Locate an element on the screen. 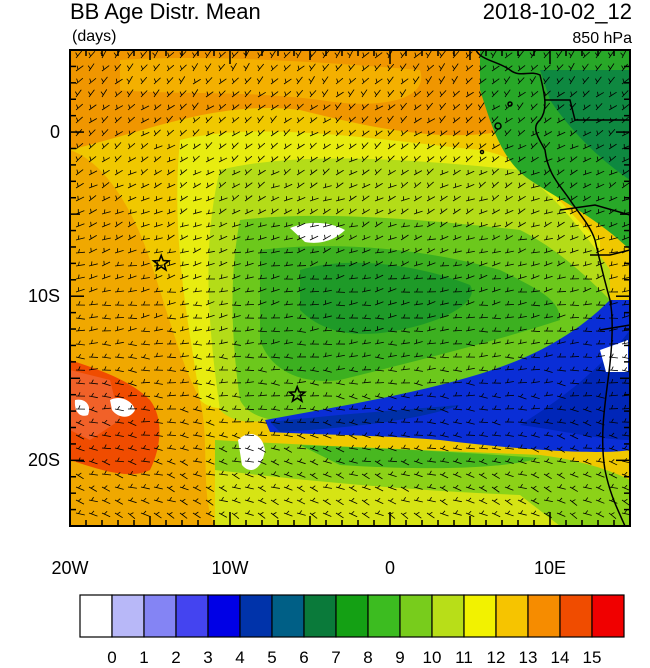 The height and width of the screenshot is (668, 650). lat-label: 0 is located at coordinates (33, 132).